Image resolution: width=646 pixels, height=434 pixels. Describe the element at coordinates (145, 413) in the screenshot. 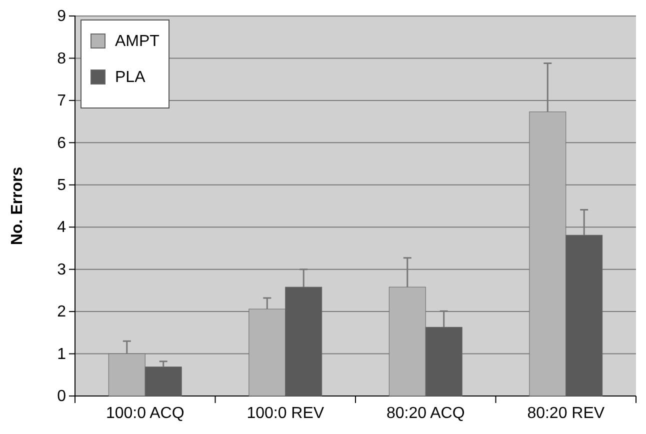

I see `x-tick-label: 100:0 ACQ` at that location.